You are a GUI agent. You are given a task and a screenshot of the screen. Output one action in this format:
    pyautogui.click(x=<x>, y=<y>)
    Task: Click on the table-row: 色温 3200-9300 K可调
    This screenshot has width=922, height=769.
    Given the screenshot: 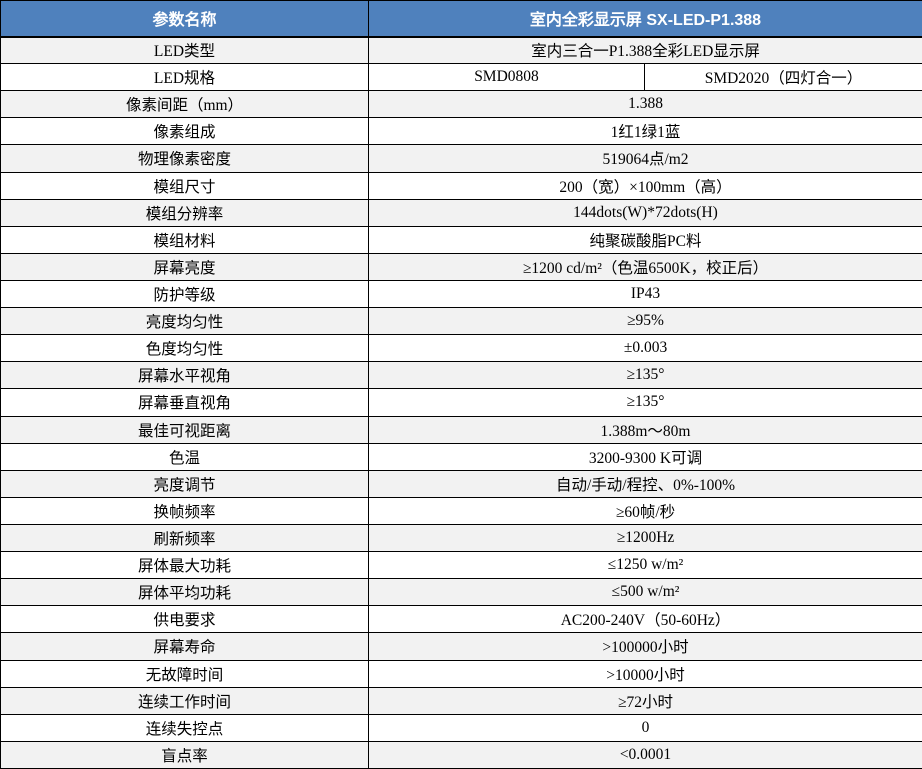 What is the action you would take?
    pyautogui.click(x=461, y=456)
    